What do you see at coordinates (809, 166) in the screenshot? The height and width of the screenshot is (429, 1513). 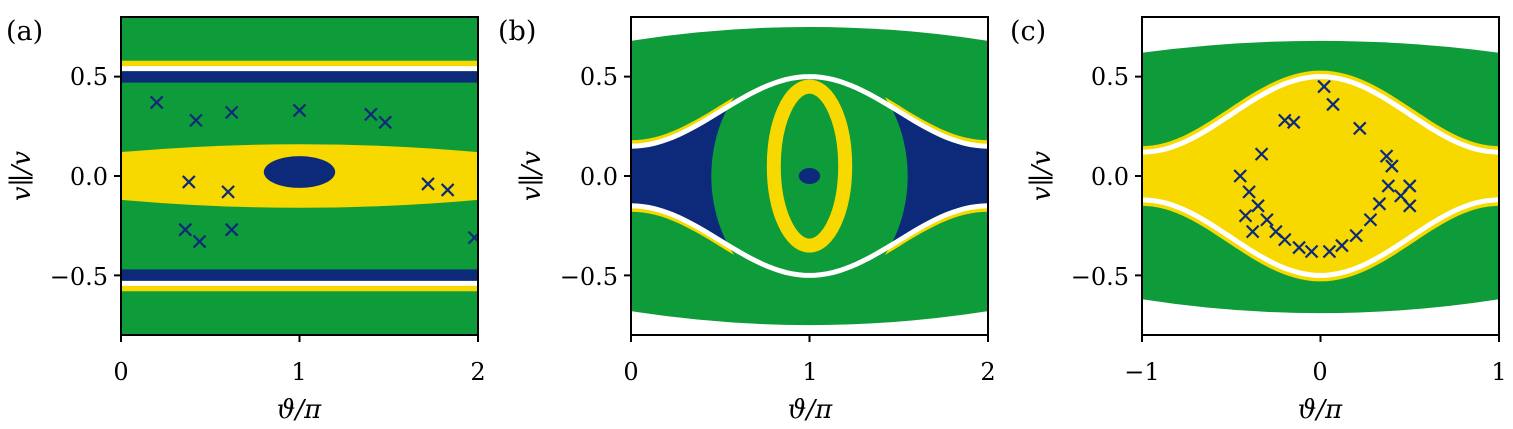 I see `yellow-inner-ring` at bounding box center [809, 166].